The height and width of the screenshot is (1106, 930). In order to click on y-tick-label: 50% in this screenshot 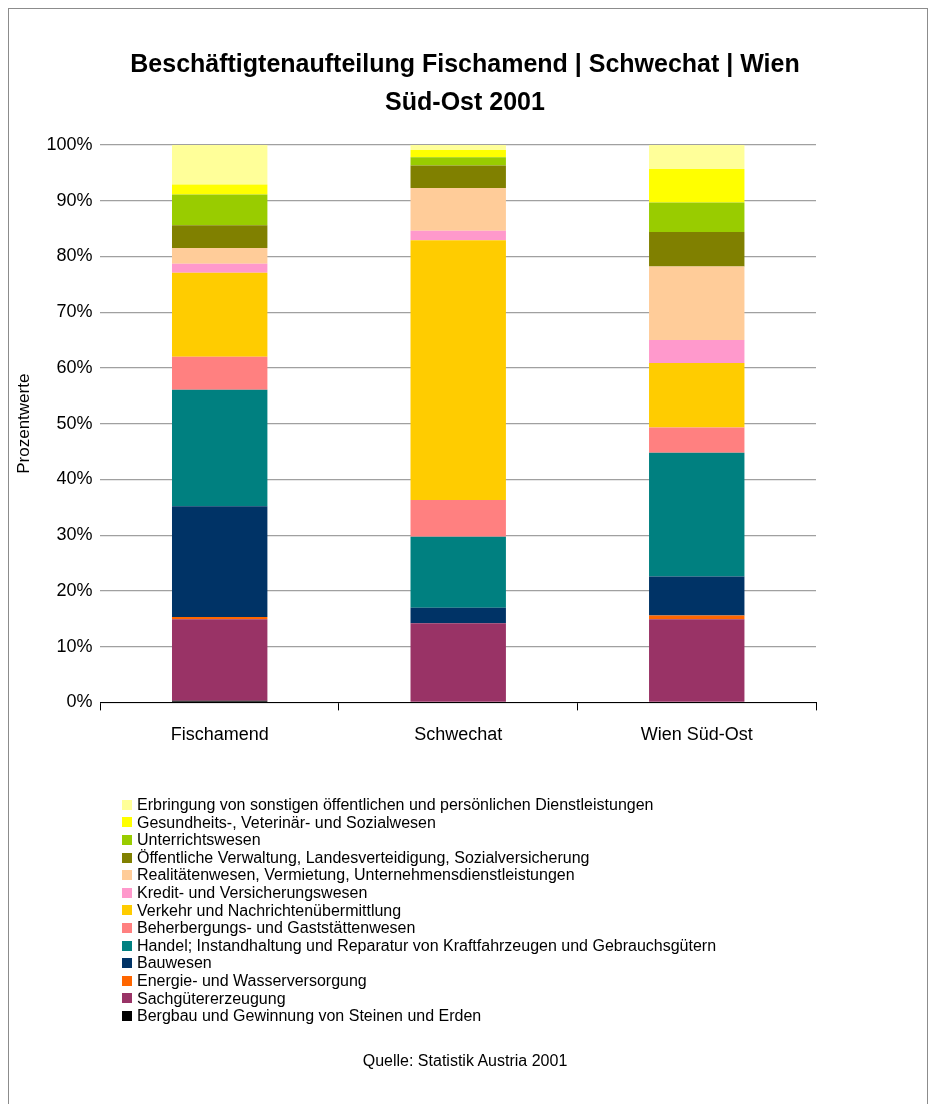, I will do `click(74, 422)`.